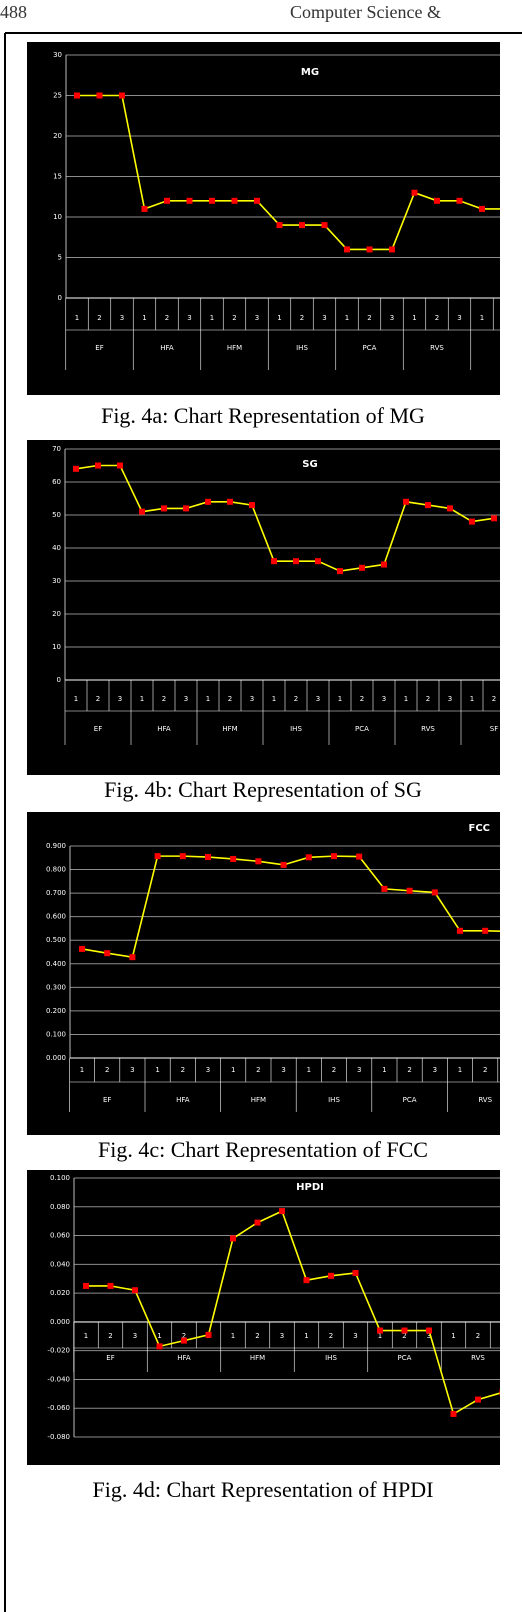 This screenshot has width=522, height=1612. What do you see at coordinates (58, 1379) in the screenshot?
I see `y-tick-label: -0.040` at bounding box center [58, 1379].